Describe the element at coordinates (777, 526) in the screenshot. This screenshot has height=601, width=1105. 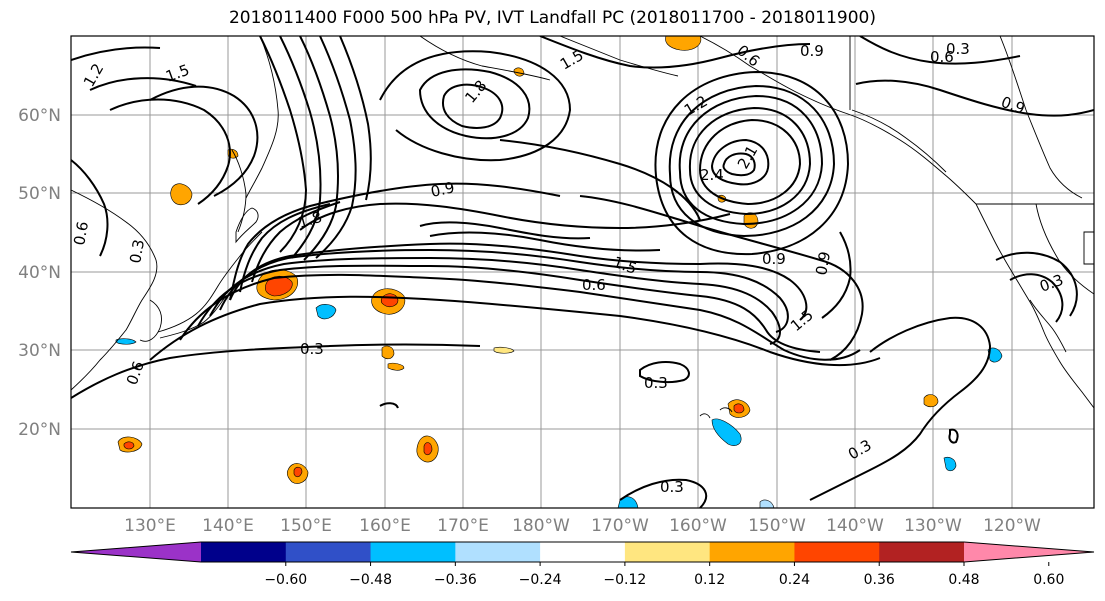
I see `lon-label: 150°W` at that location.